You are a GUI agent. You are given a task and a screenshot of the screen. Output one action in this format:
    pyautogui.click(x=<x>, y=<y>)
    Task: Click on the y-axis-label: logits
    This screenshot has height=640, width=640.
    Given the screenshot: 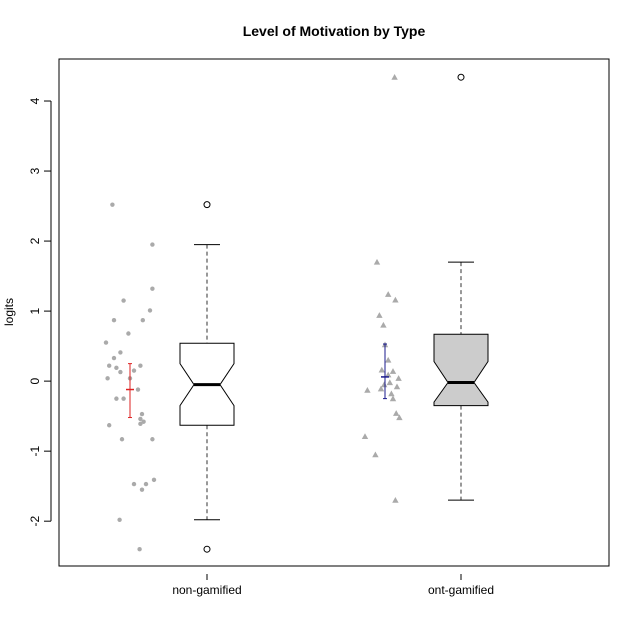 What is the action you would take?
    pyautogui.click(x=9, y=312)
    